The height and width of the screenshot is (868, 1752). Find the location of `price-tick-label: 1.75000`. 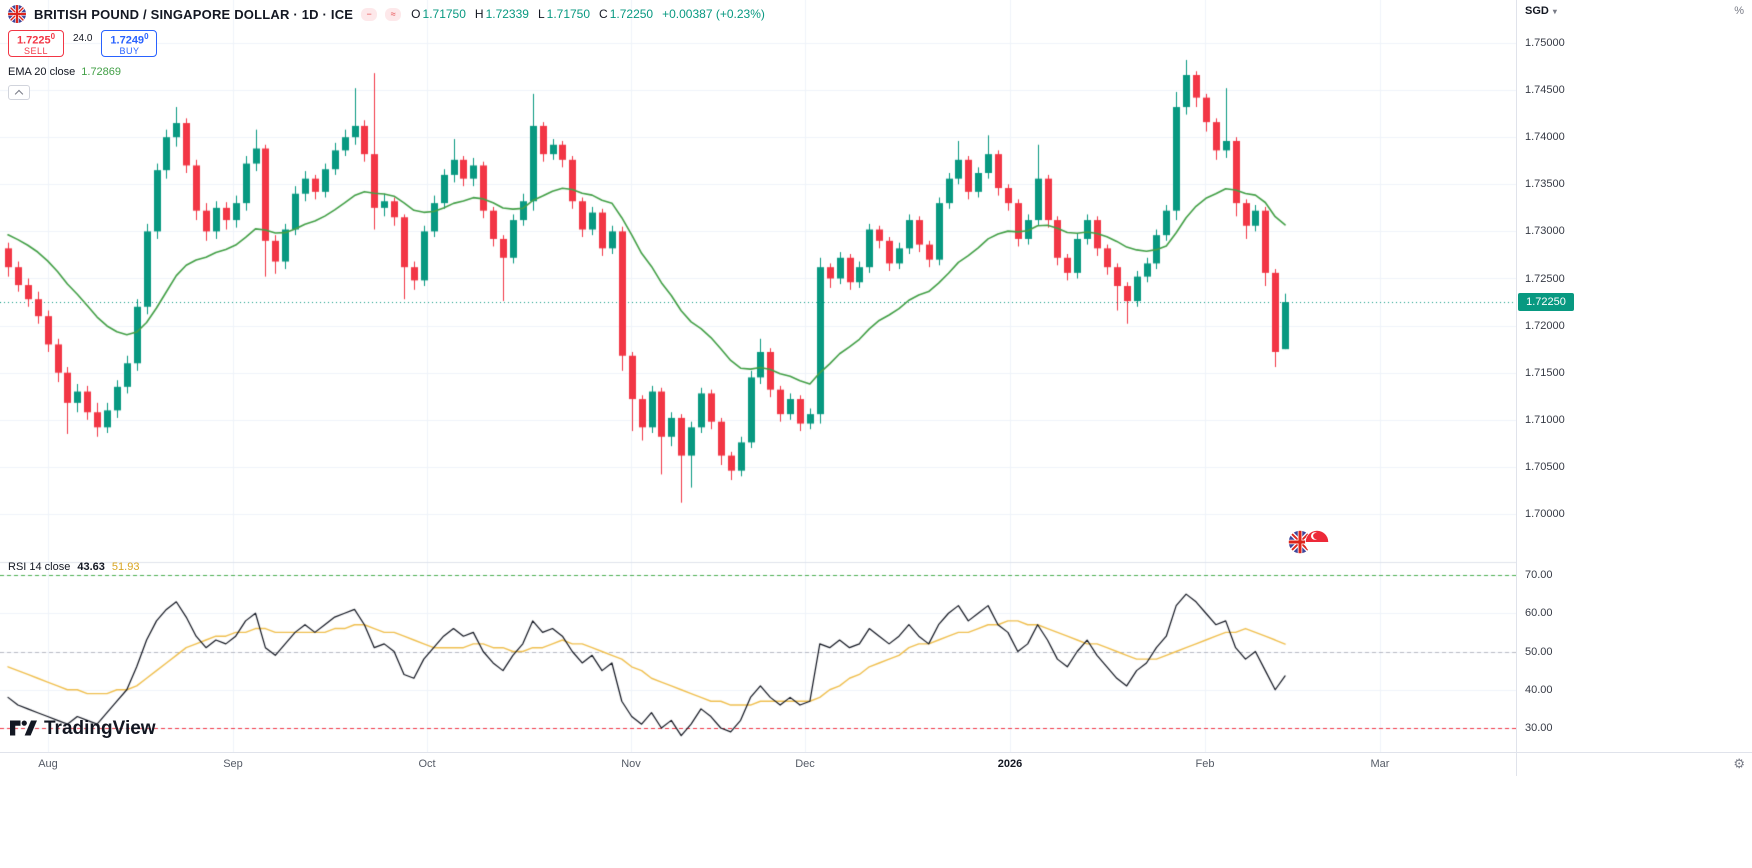

price-tick-label: 1.75000 is located at coordinates (1545, 43).